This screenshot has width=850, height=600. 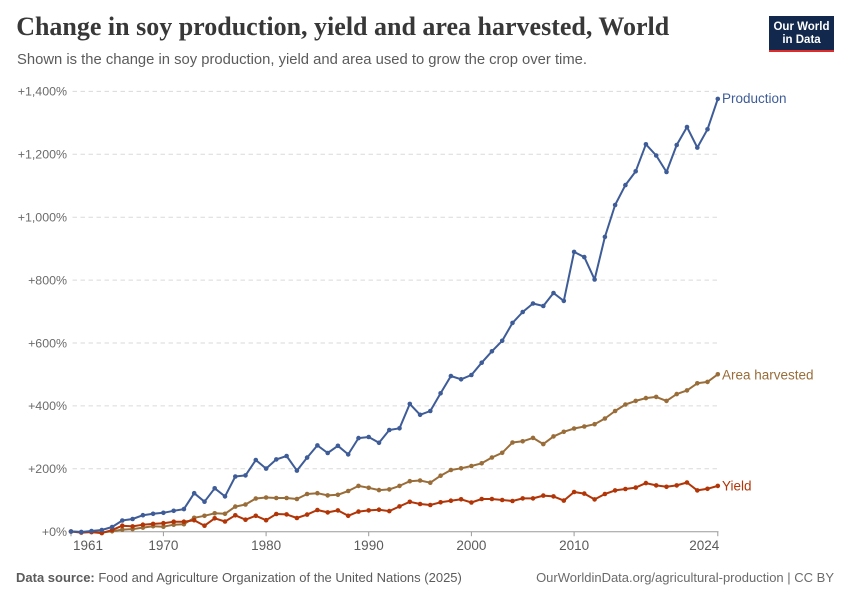 I want to click on svg-text: 2010, so click(x=574, y=545).